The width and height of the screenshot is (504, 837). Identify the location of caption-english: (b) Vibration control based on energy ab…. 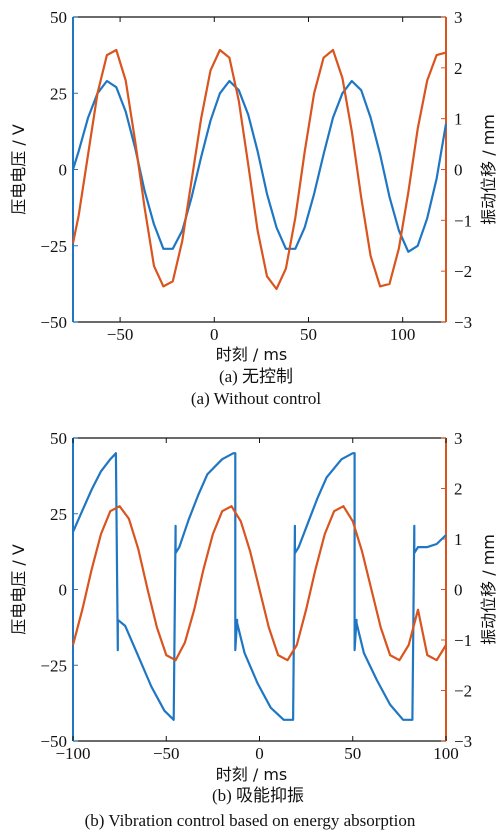
(250, 820).